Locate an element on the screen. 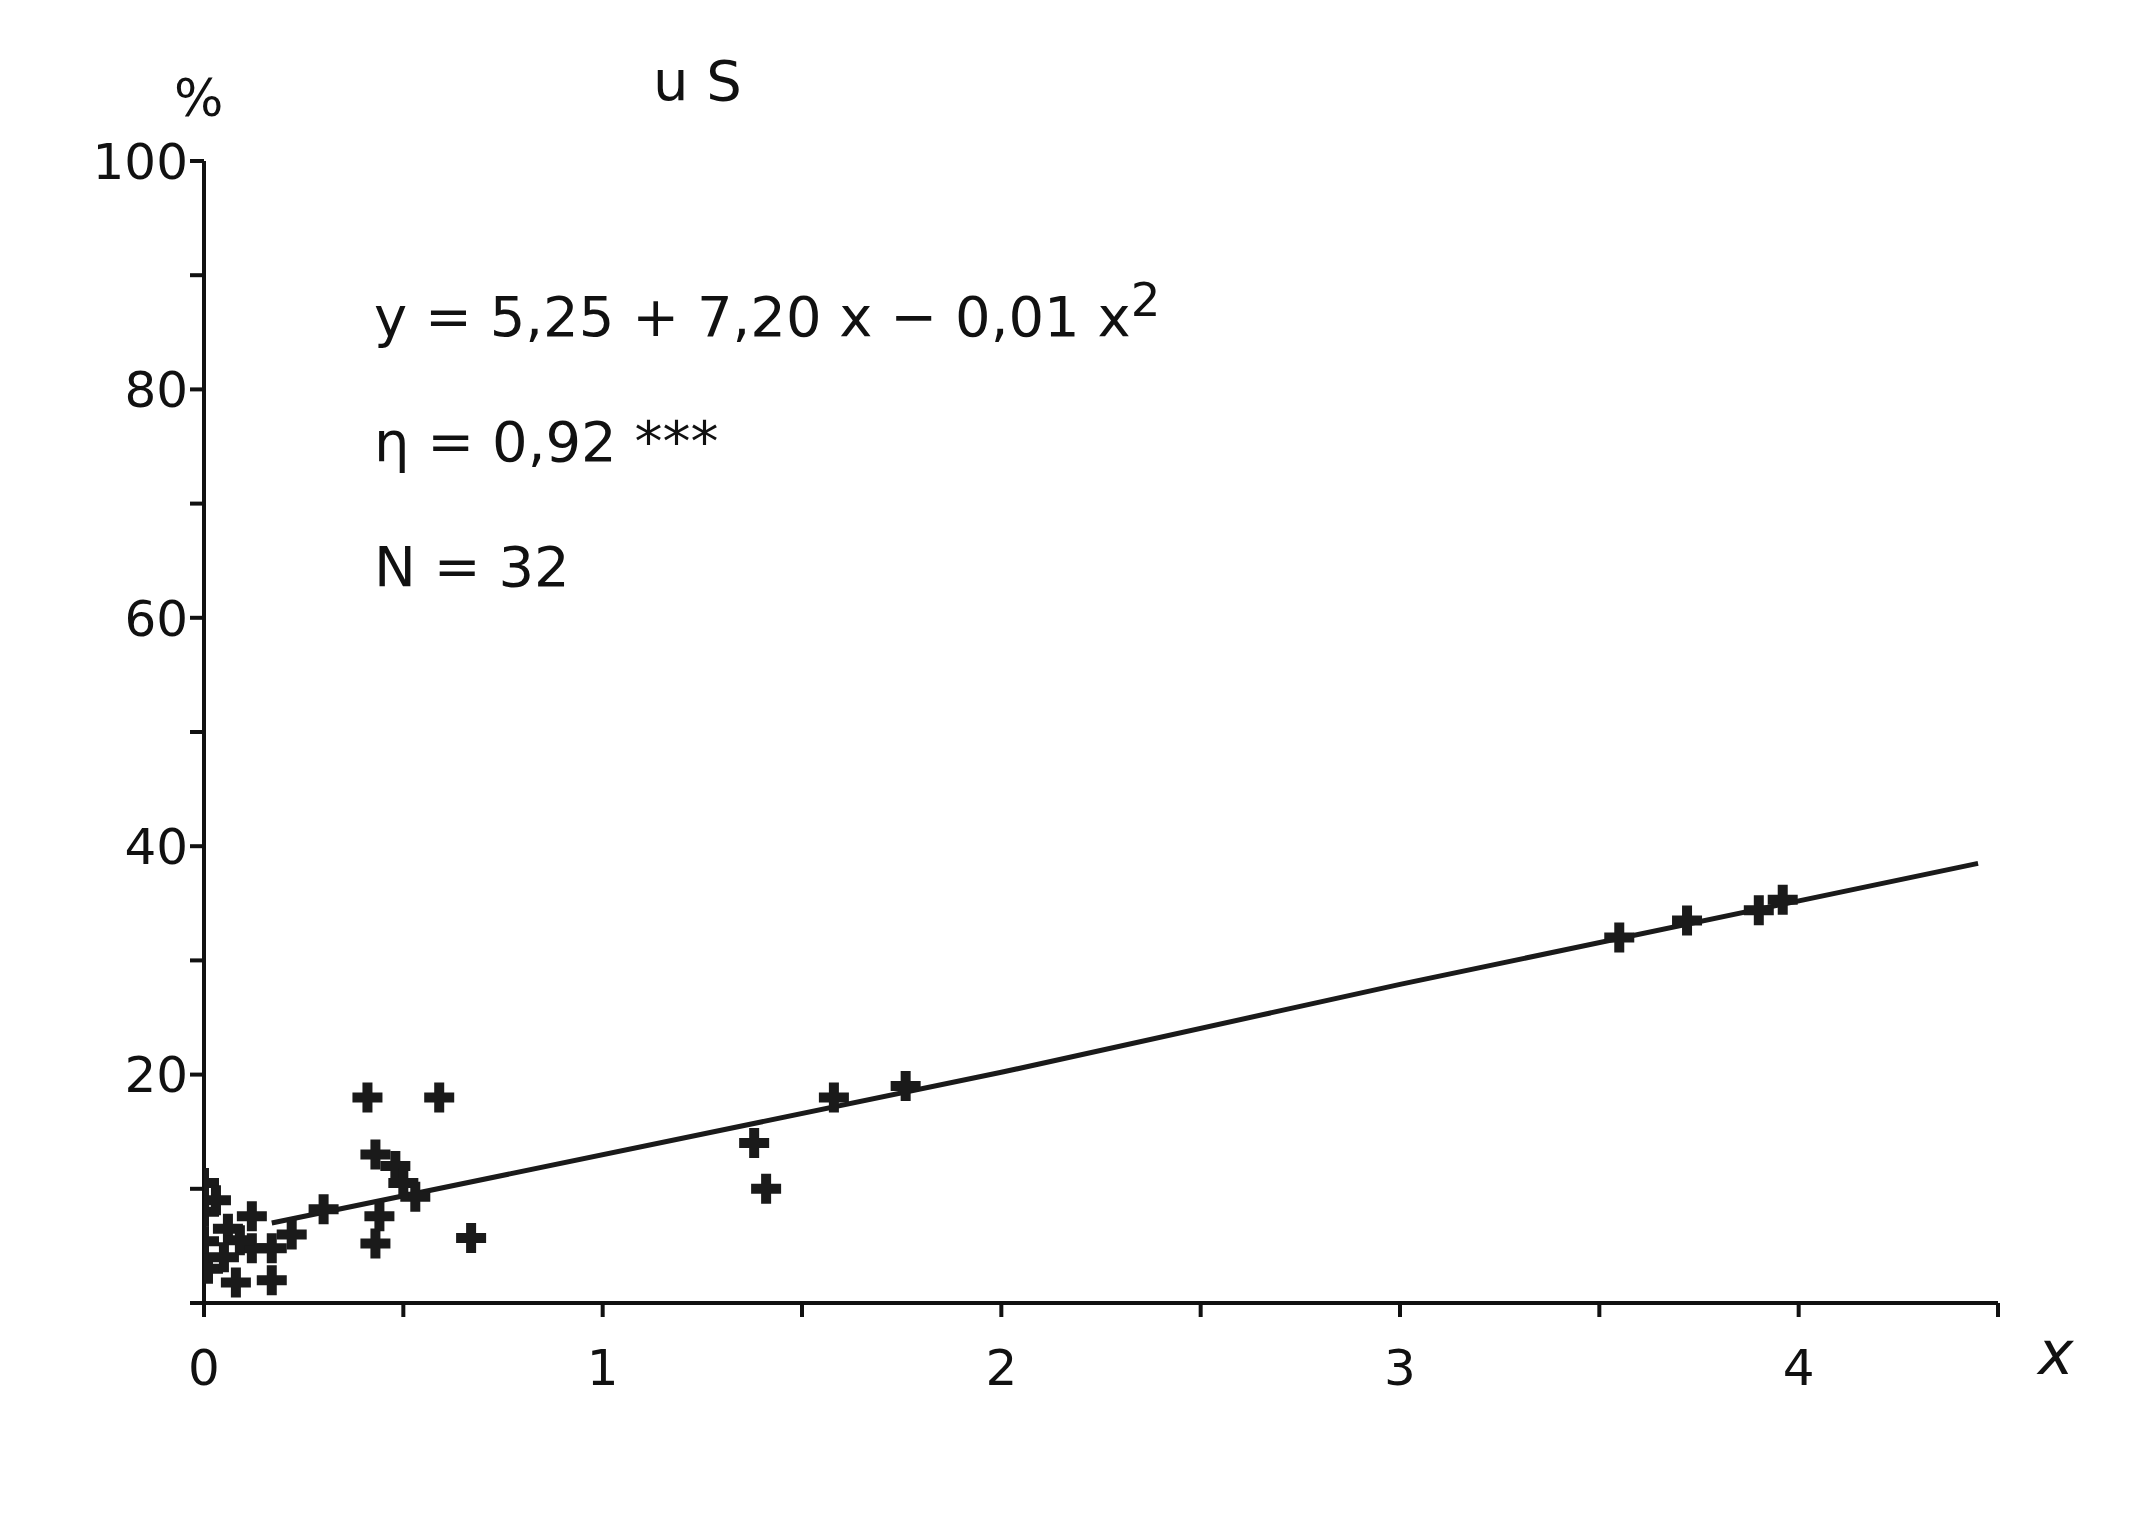 The width and height of the screenshot is (2137, 1532). y-tick-label: 100 is located at coordinates (140, 161).